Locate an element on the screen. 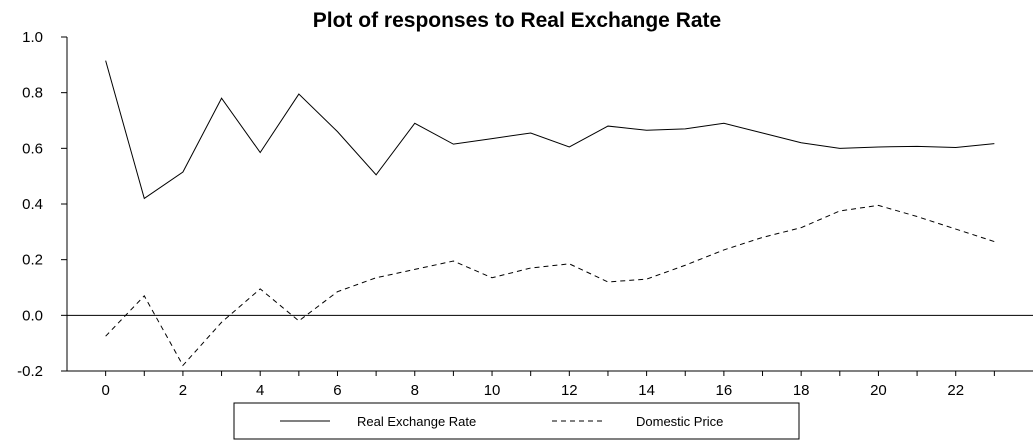 The image size is (1035, 443). legend-label-1: Real Exchange Rate is located at coordinates (416, 421).